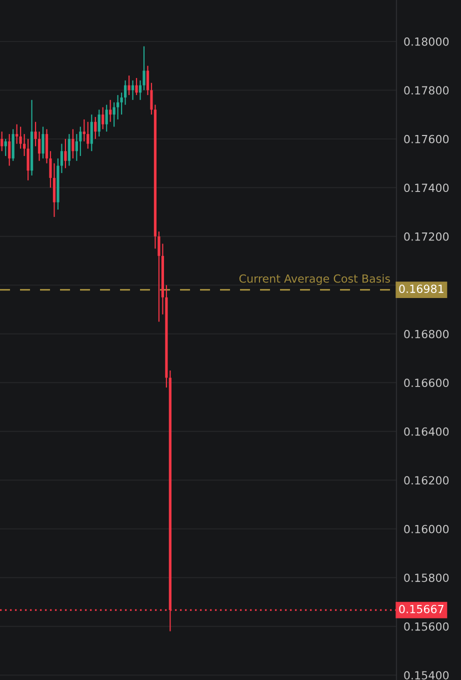 The height and width of the screenshot is (680, 461). I want to click on y-tick-label: 0.16000, so click(426, 529).